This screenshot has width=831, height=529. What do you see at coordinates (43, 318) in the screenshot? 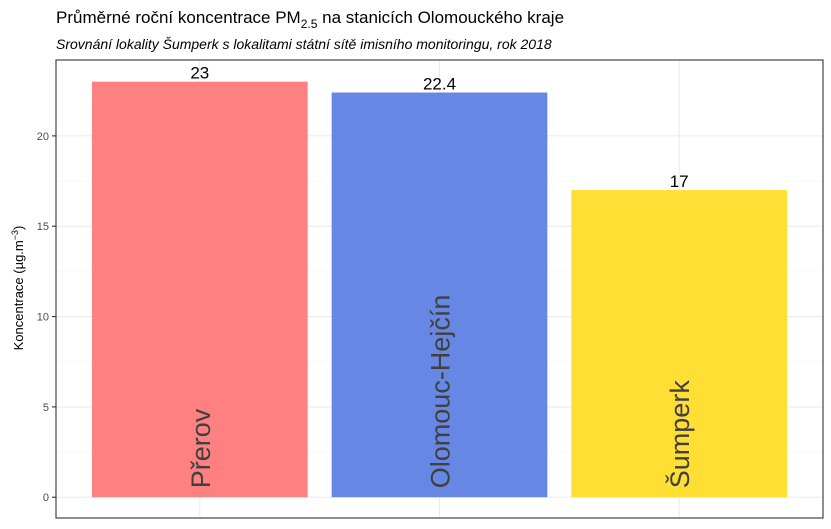
I see `y-tick-label: 10` at bounding box center [43, 318].